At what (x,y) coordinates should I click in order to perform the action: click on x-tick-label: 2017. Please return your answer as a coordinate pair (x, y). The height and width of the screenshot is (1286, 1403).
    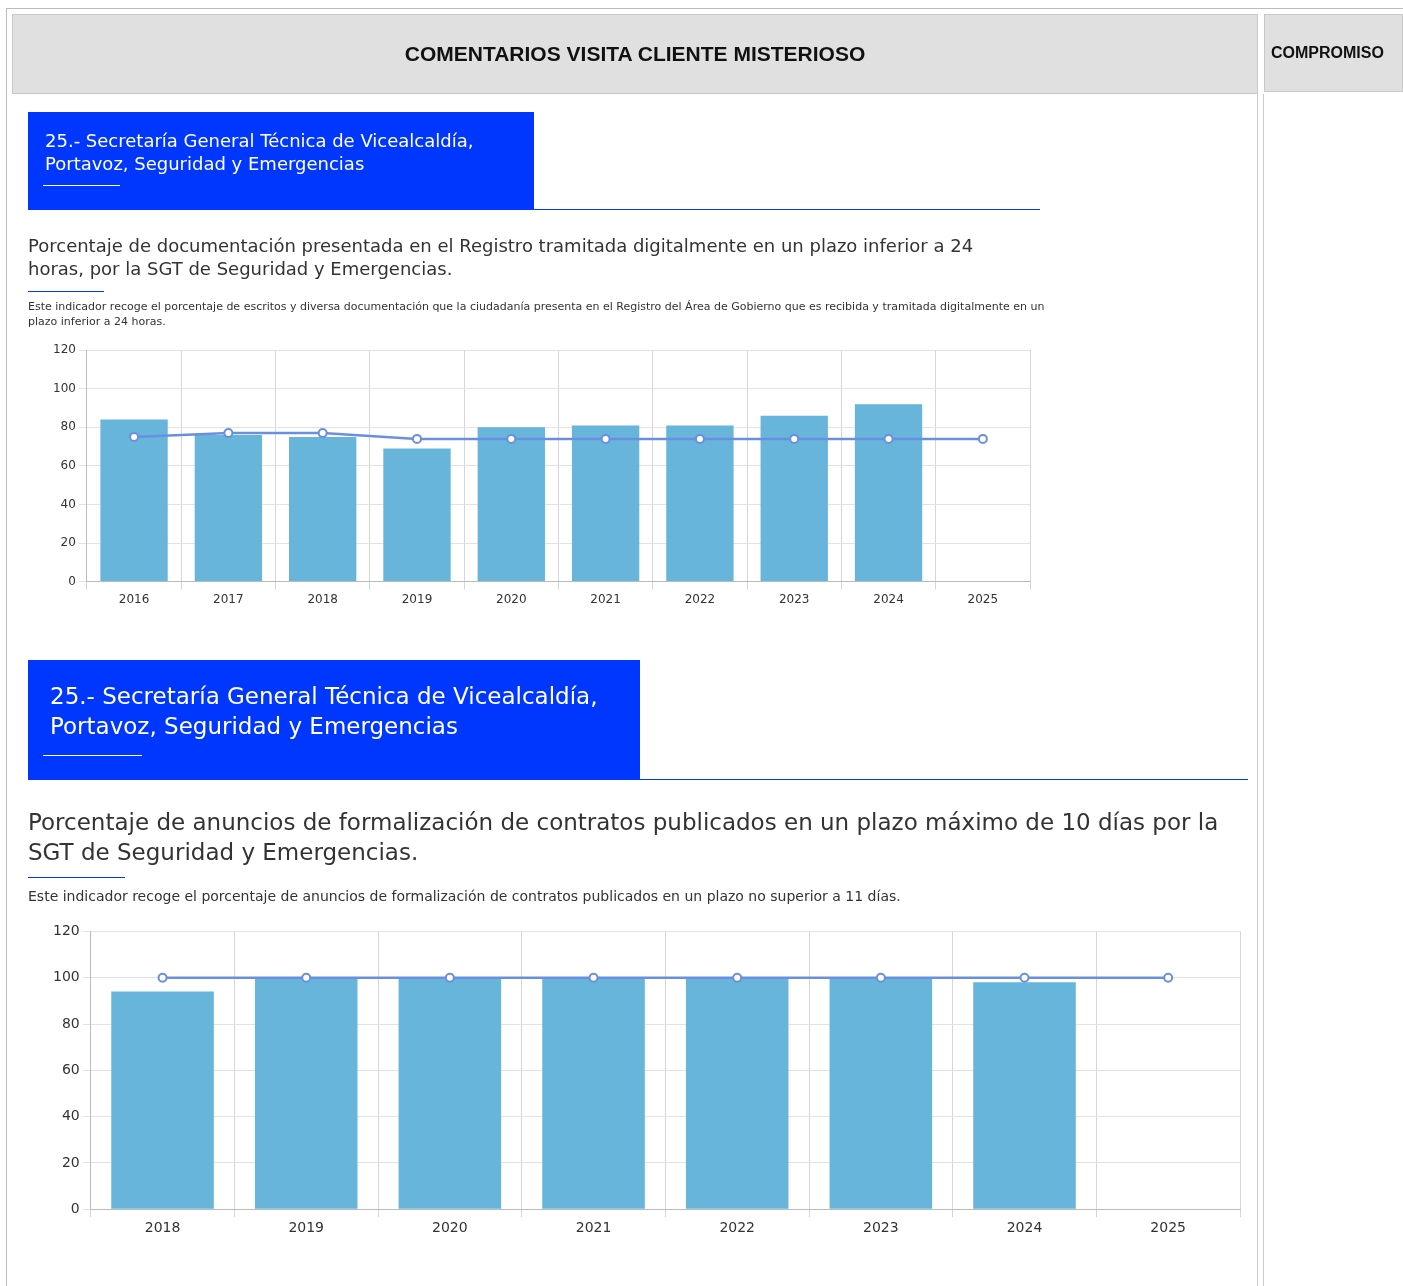
    Looking at the image, I should click on (228, 598).